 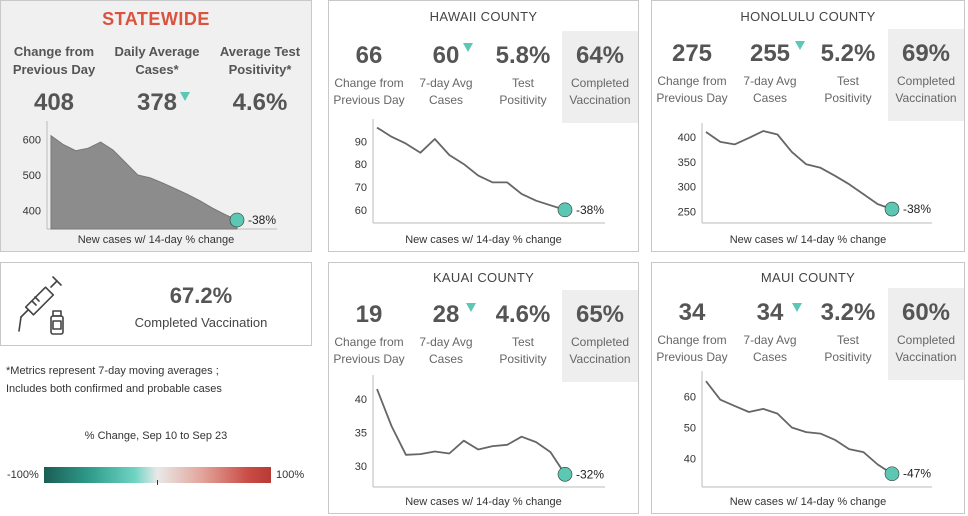 I want to click on metric-change: 34 Change from Previous Day, so click(x=692, y=332).